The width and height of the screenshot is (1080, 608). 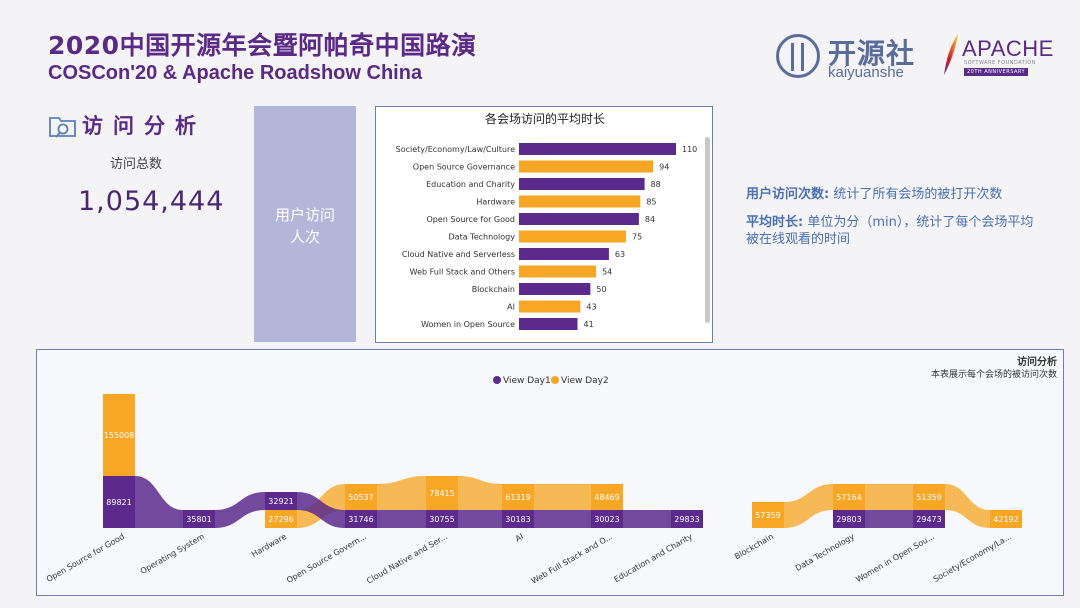 I want to click on flow-band-day1, so click(x=403, y=502).